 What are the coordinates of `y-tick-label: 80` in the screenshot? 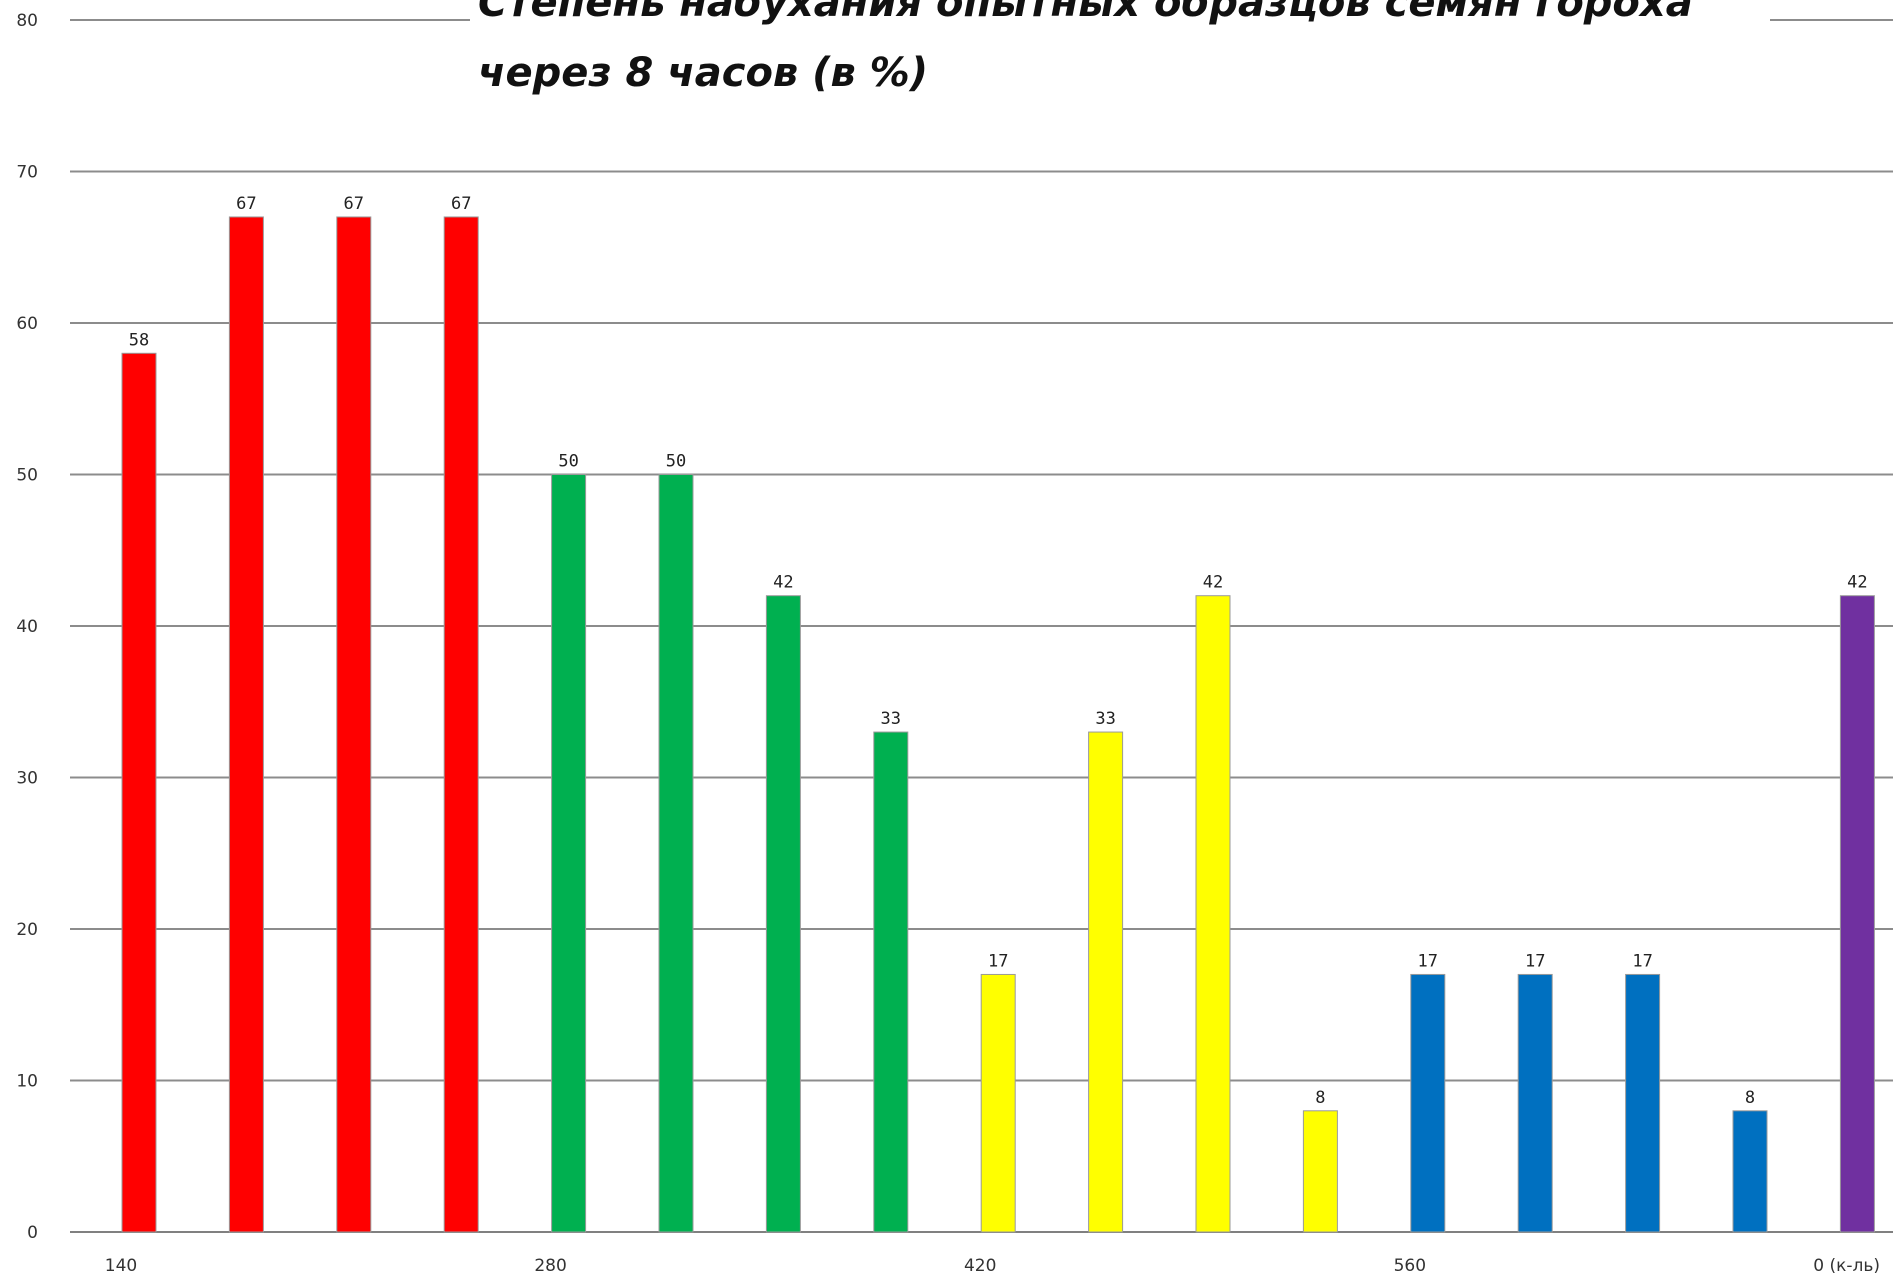 It's located at (27, 21).